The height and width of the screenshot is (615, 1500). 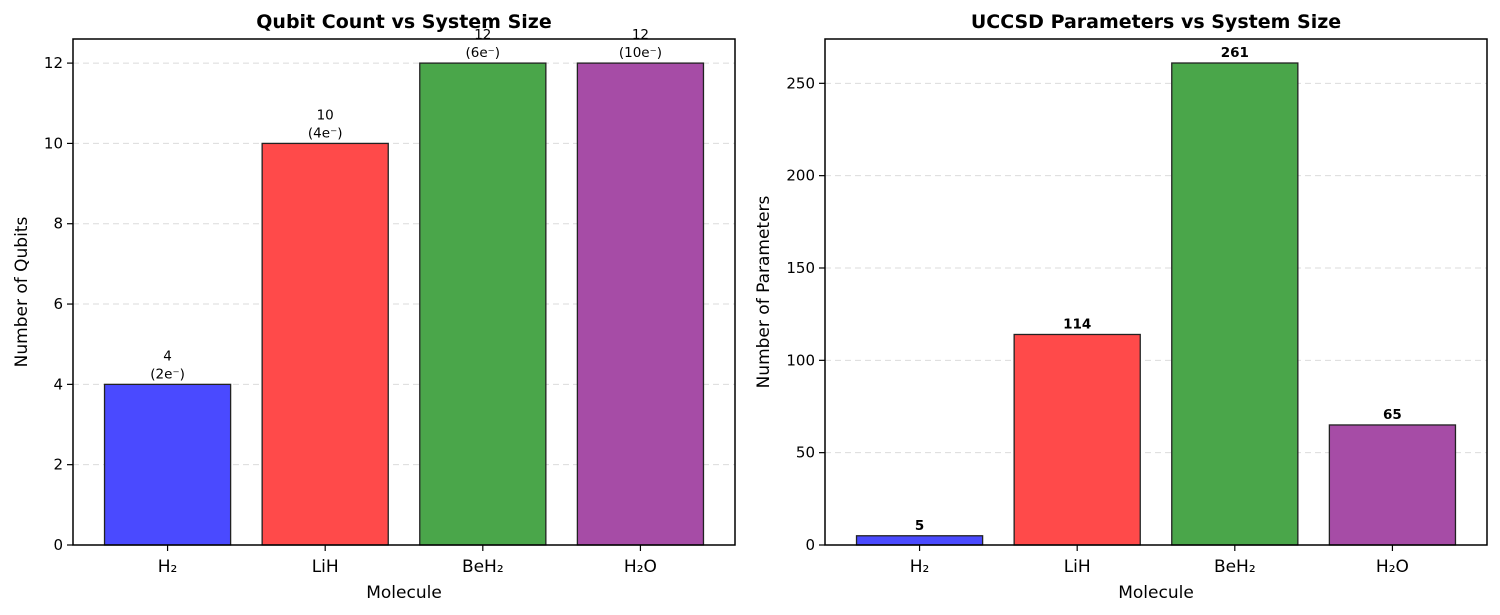 I want to click on y-tick-label: 250, so click(x=800, y=83).